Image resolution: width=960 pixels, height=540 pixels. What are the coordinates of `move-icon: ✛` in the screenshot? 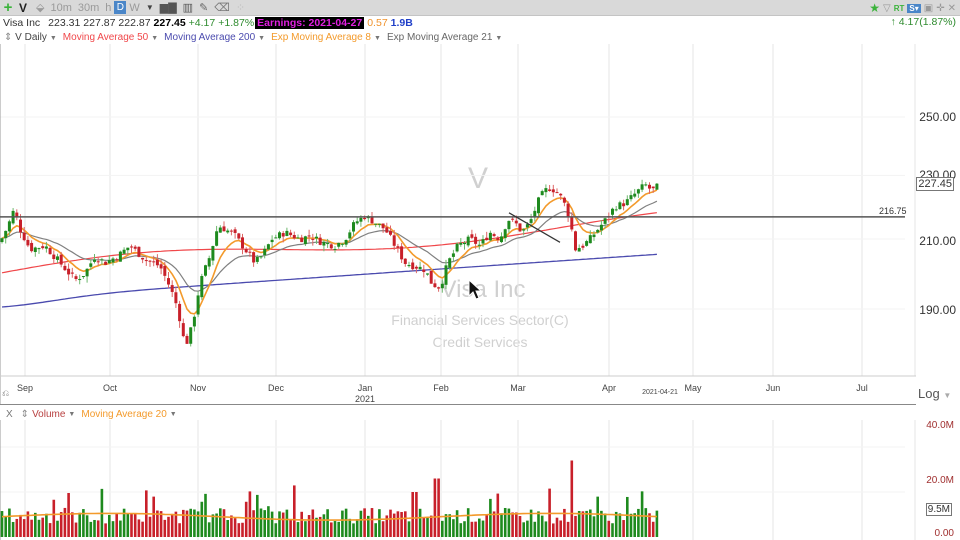 It's located at (940, 8).